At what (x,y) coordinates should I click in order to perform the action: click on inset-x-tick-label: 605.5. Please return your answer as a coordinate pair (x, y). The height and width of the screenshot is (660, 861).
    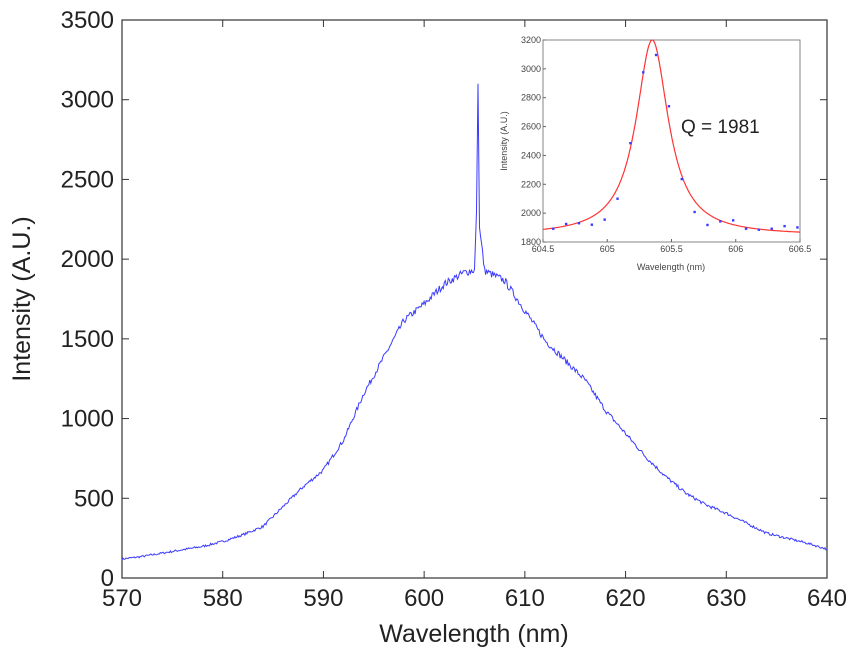
    Looking at the image, I should click on (671, 249).